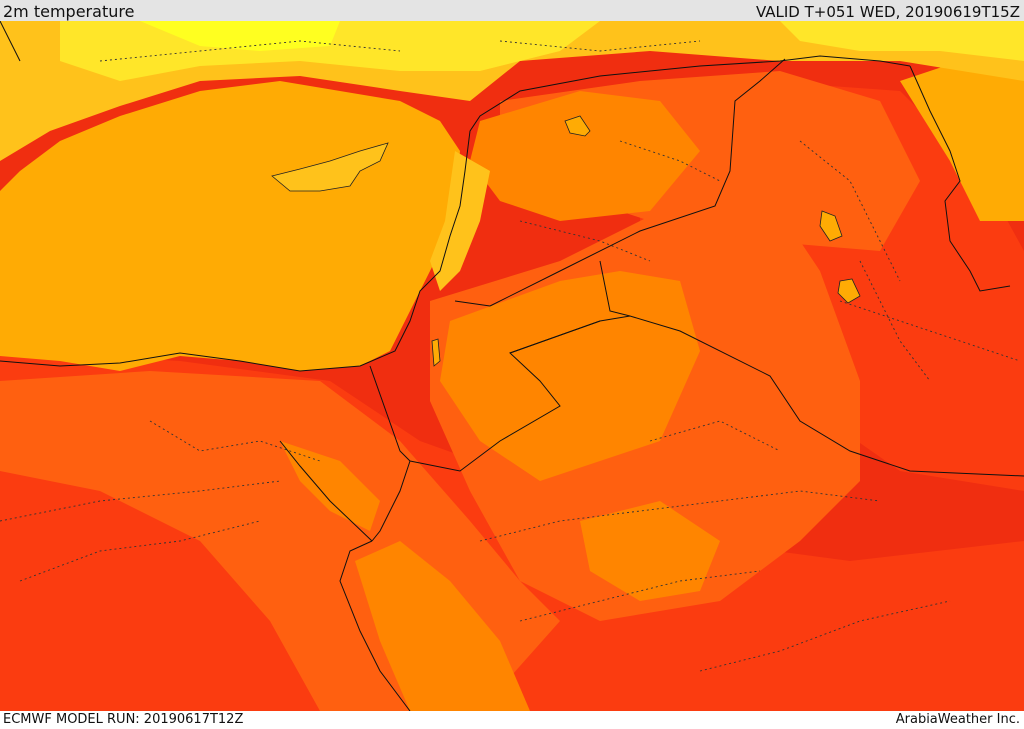 The image size is (1024, 729). What do you see at coordinates (902, 41) in the screenshot?
I see `field-yellow-east` at bounding box center [902, 41].